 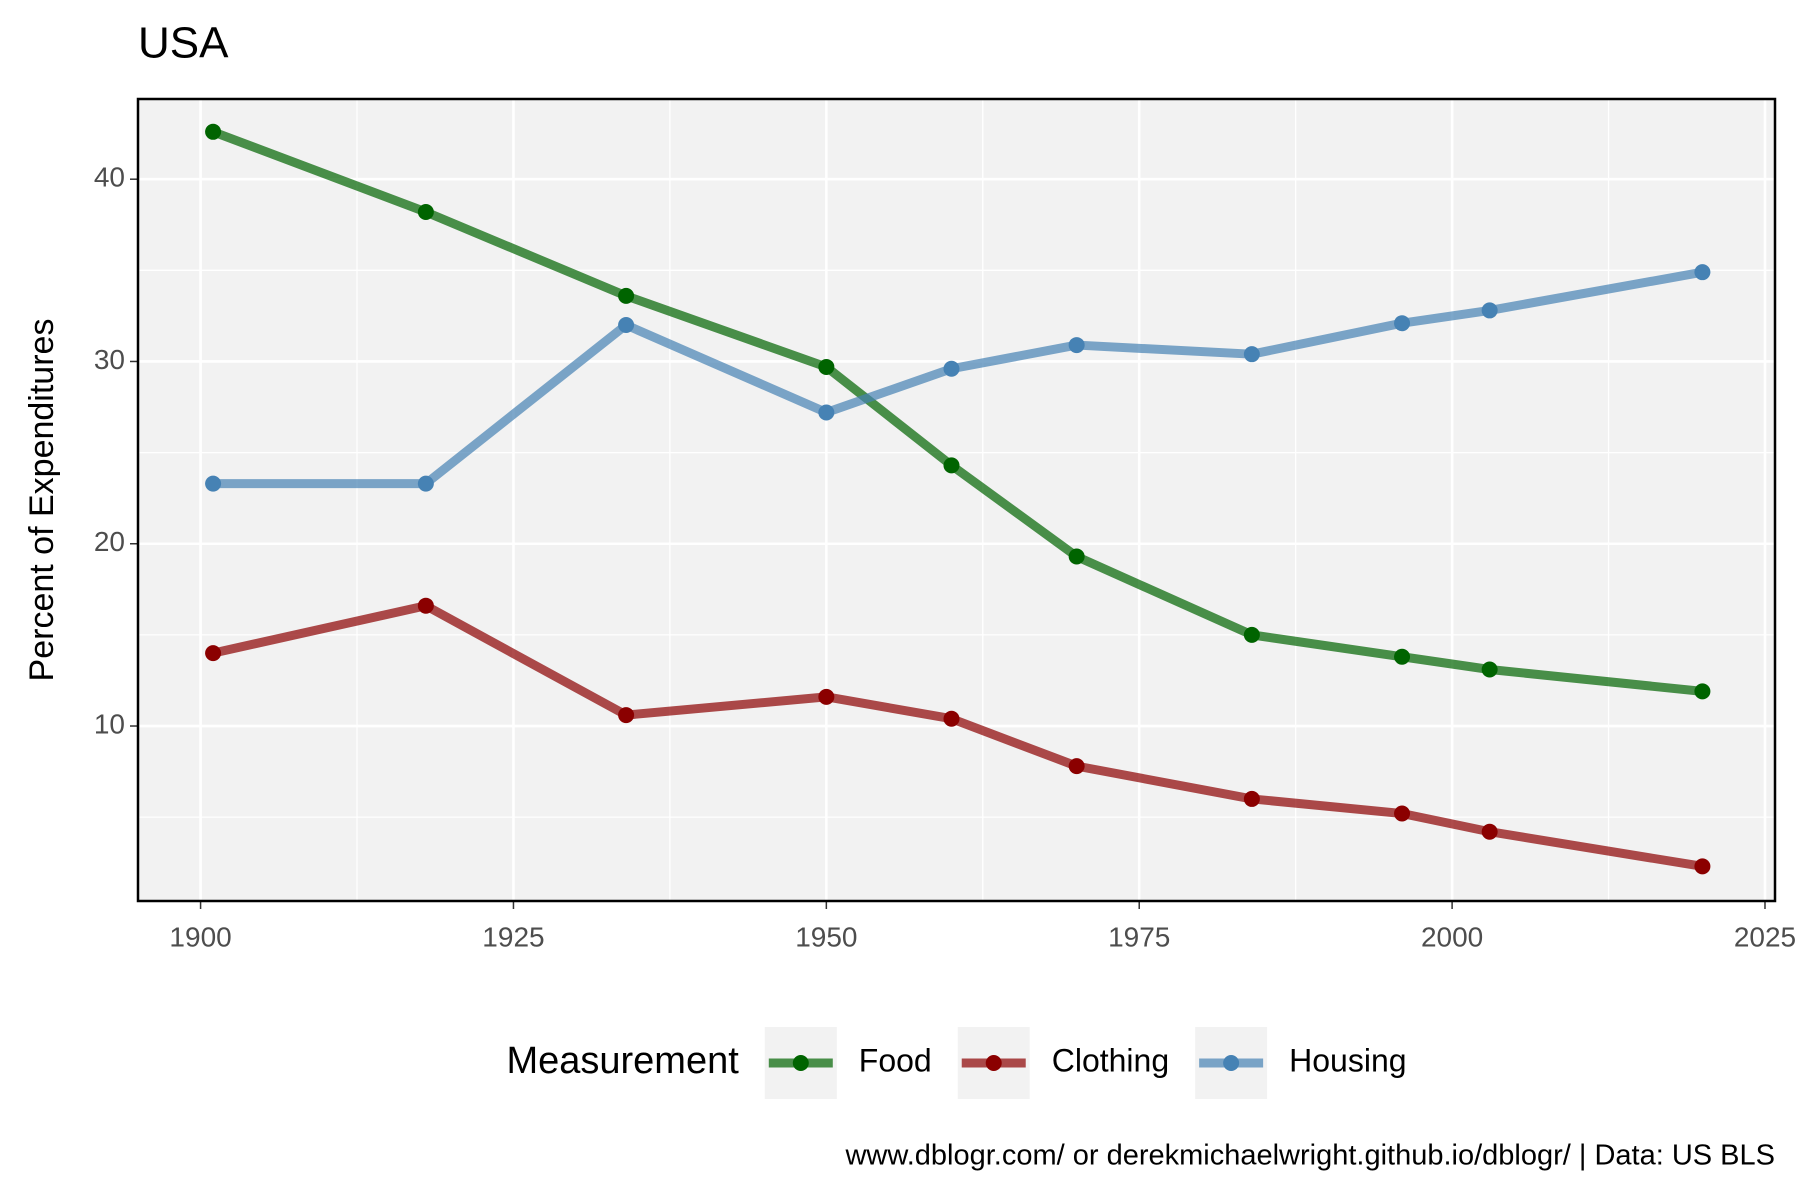 What do you see at coordinates (622, 1061) in the screenshot?
I see `legend-title: Measurement` at bounding box center [622, 1061].